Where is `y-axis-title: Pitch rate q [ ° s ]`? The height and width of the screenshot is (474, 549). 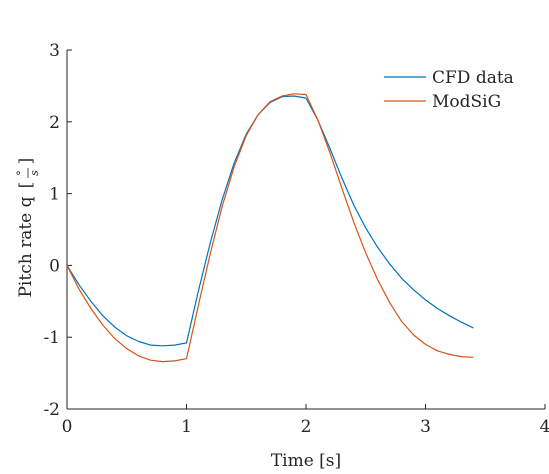
y-axis-title: Pitch rate q [ ° s ] is located at coordinates (28, 228).